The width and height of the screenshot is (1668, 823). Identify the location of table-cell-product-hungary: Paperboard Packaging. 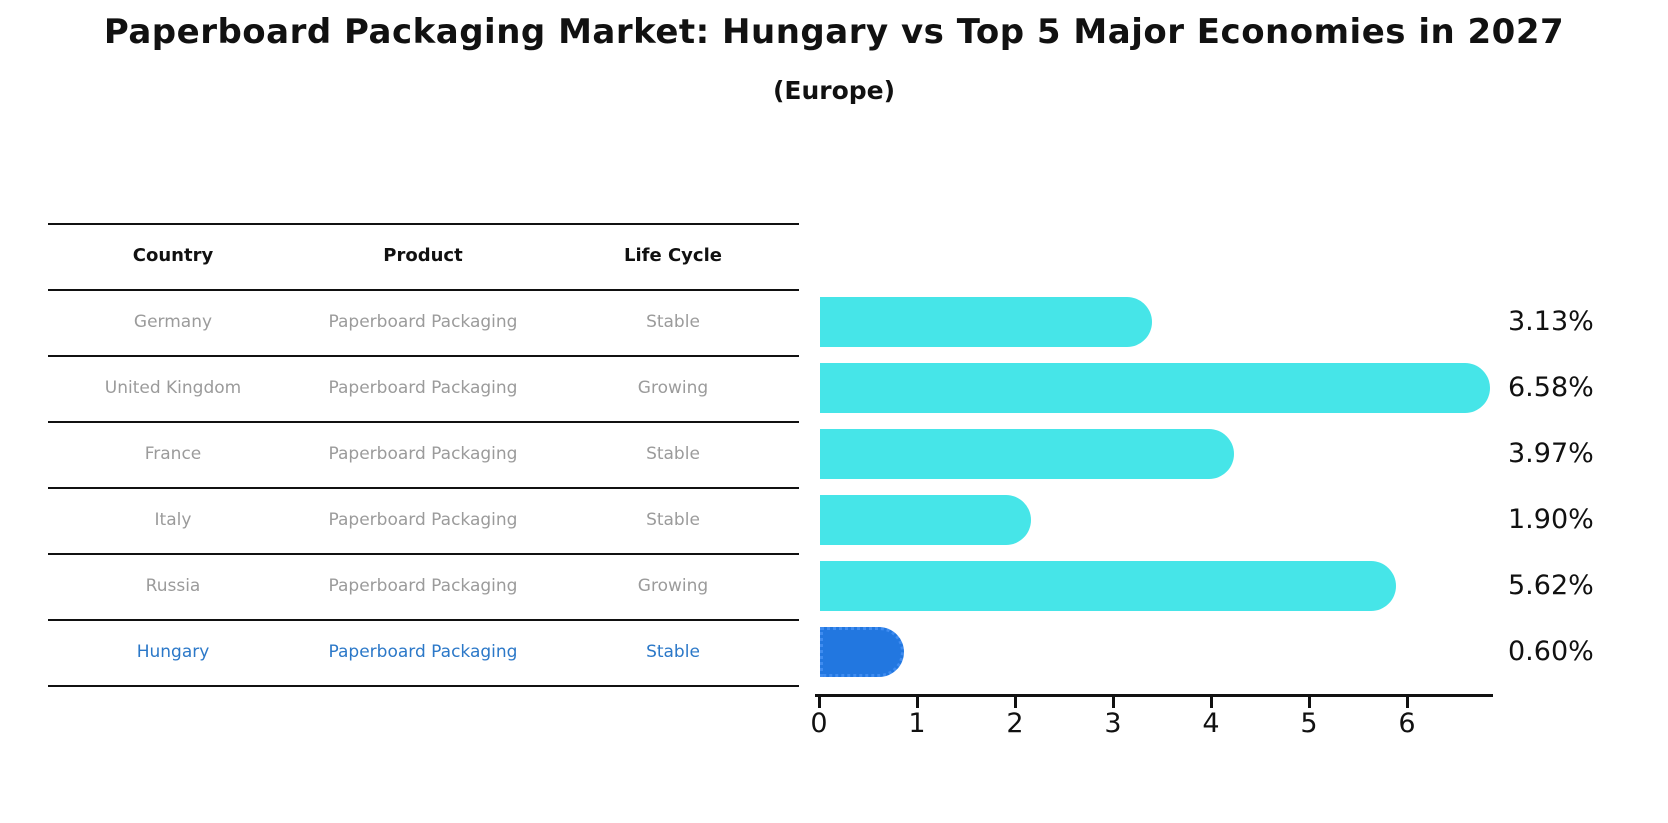
(423, 652).